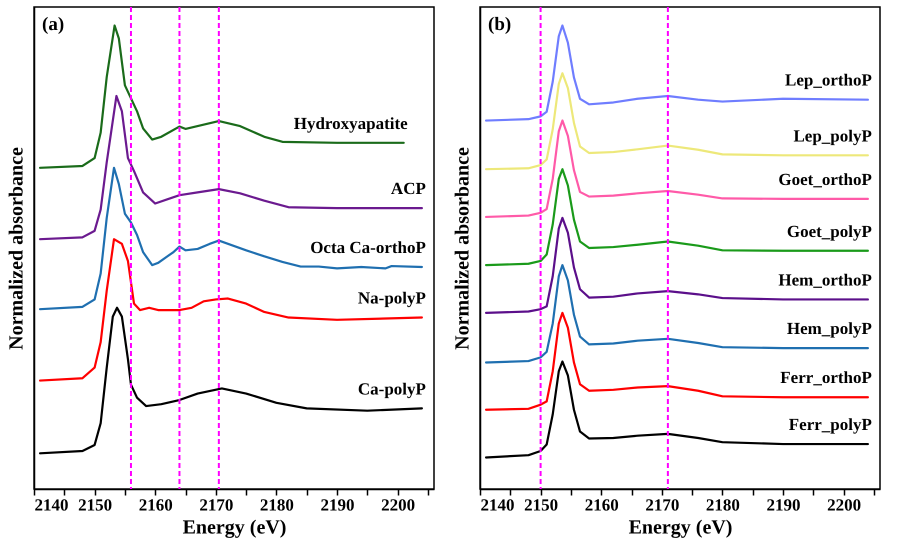  I want to click on series-label: Goet_polyP, so click(829, 231).